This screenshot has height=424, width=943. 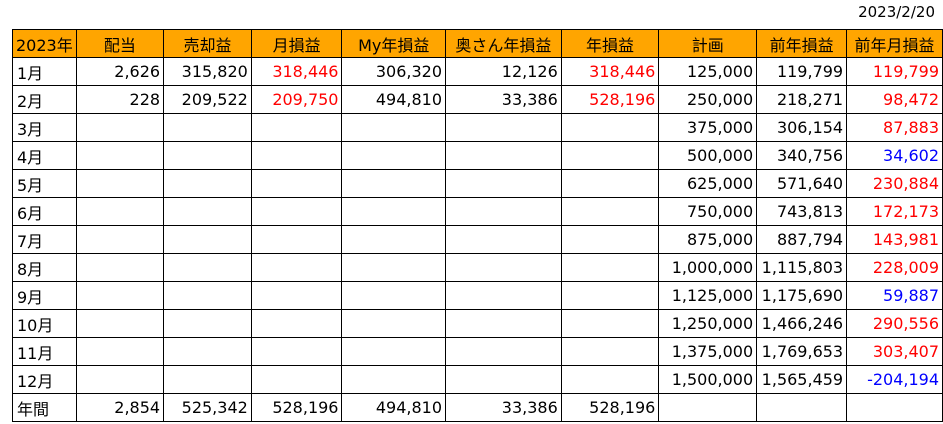 I want to click on row-label: 5月, so click(x=44, y=183).